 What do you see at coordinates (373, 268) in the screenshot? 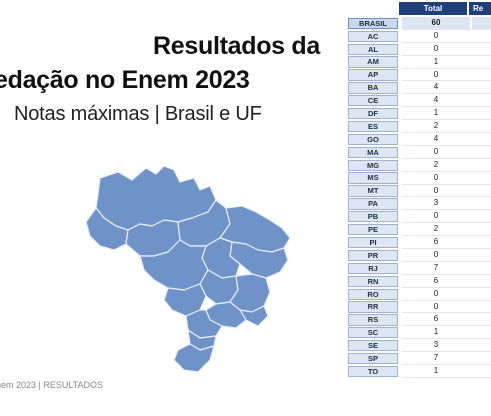
I see `uf-label: RJ` at bounding box center [373, 268].